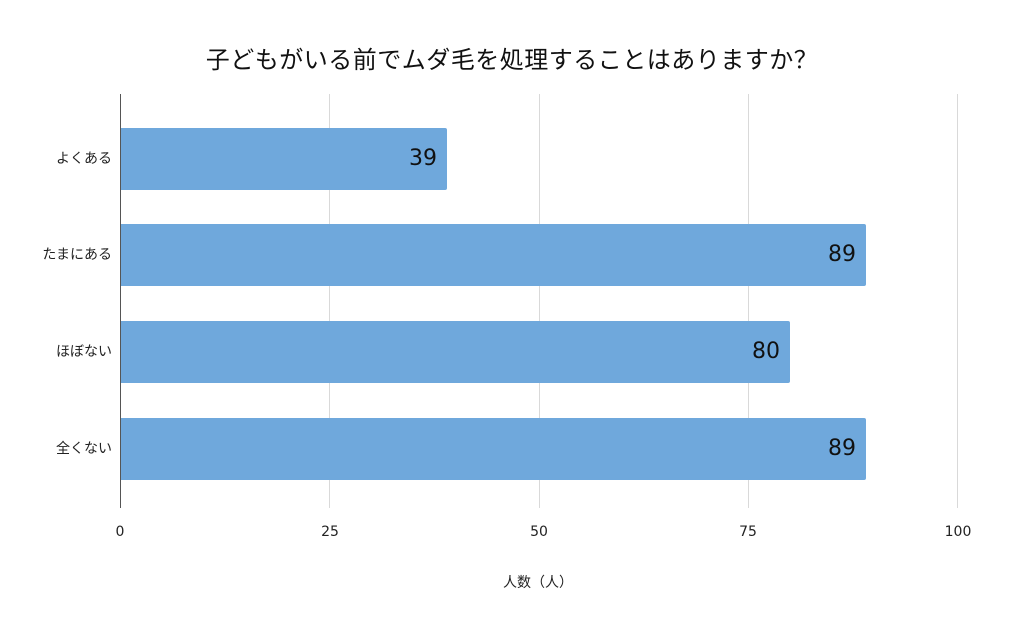 The height and width of the screenshot is (623, 1024). What do you see at coordinates (84, 159) in the screenshot?
I see `category-label: よくある` at bounding box center [84, 159].